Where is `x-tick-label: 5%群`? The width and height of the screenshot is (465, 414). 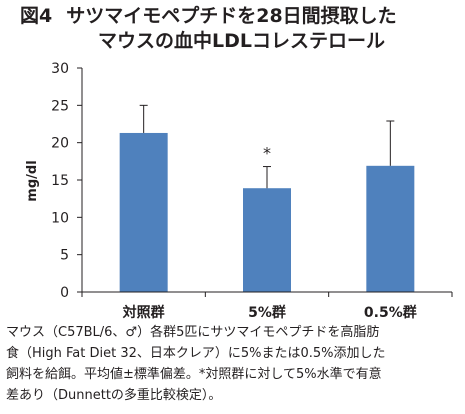
x-tick-label: 5%群 is located at coordinates (267, 312).